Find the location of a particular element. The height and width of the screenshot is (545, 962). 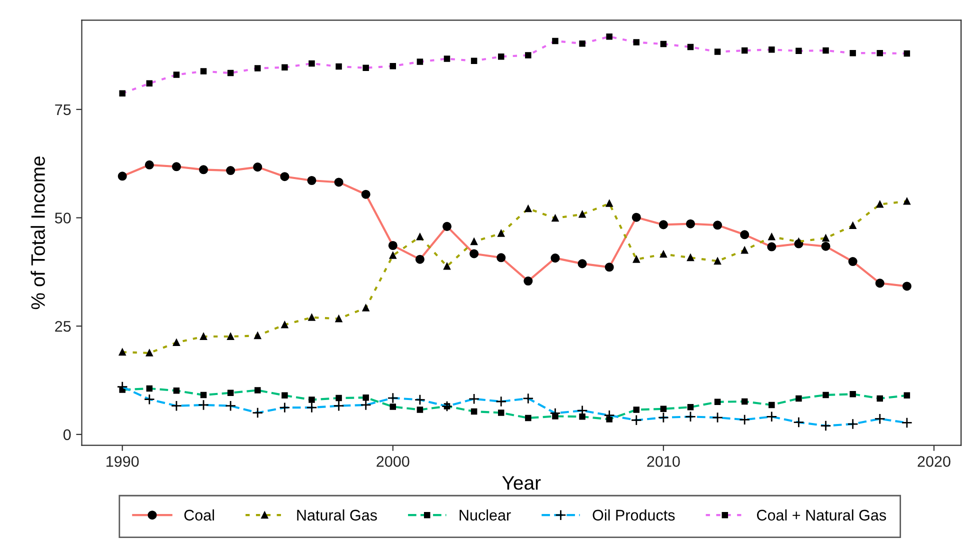

x-axis-title: Year is located at coordinates (521, 483).